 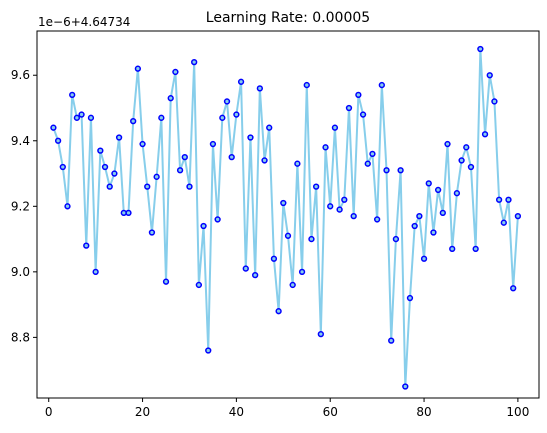 What do you see at coordinates (142, 412) in the screenshot?
I see `x-tick-label: 20` at bounding box center [142, 412].